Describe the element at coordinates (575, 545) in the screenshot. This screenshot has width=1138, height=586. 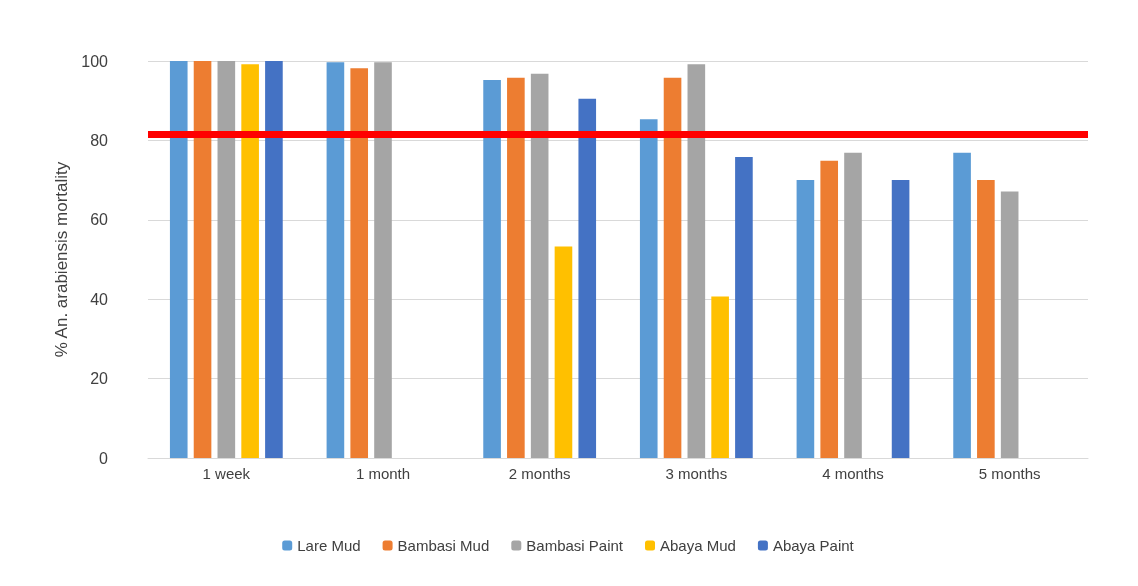
I see `legend-label: Bambasi Paint` at that location.